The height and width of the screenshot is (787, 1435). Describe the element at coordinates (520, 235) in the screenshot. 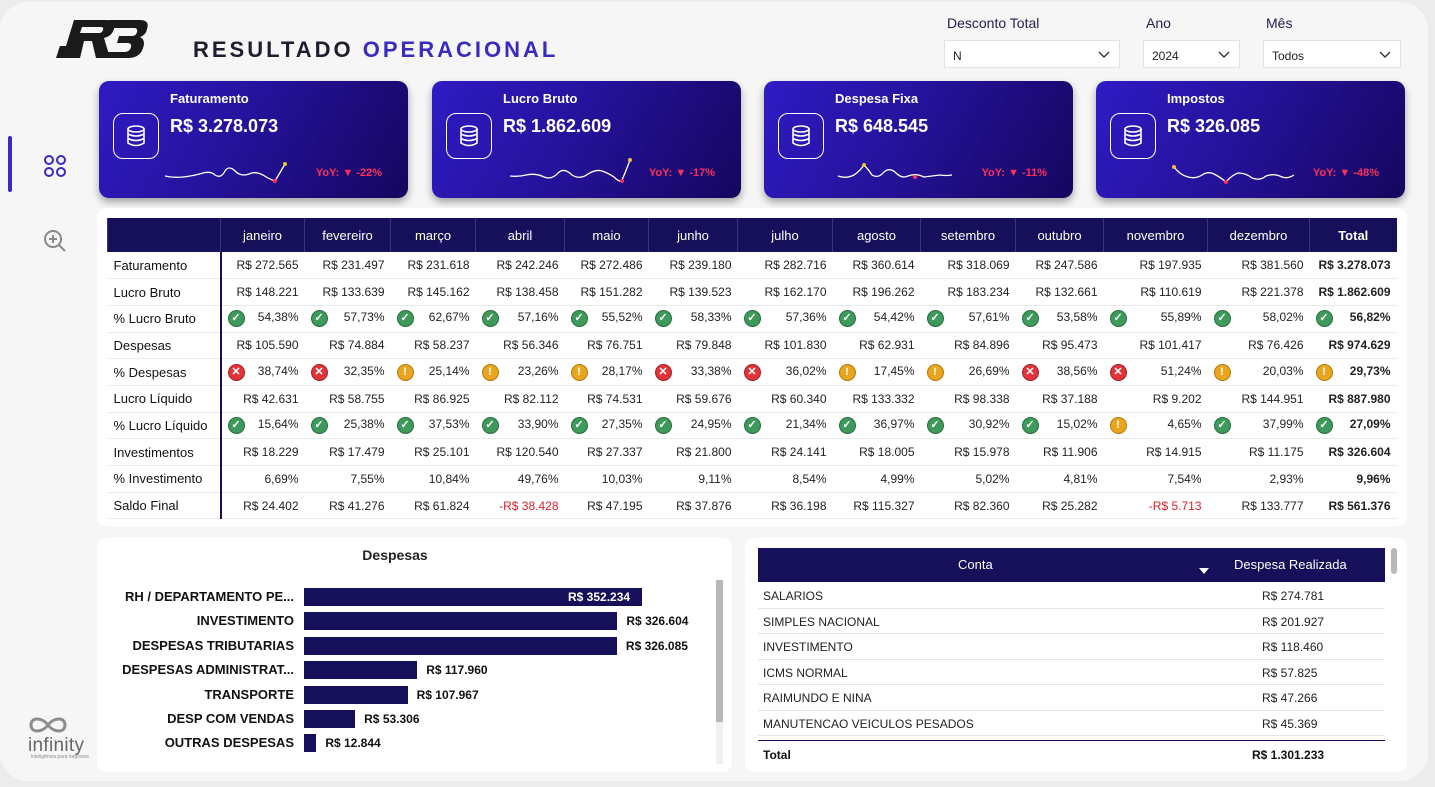

I see `column-header-month: abril` at that location.